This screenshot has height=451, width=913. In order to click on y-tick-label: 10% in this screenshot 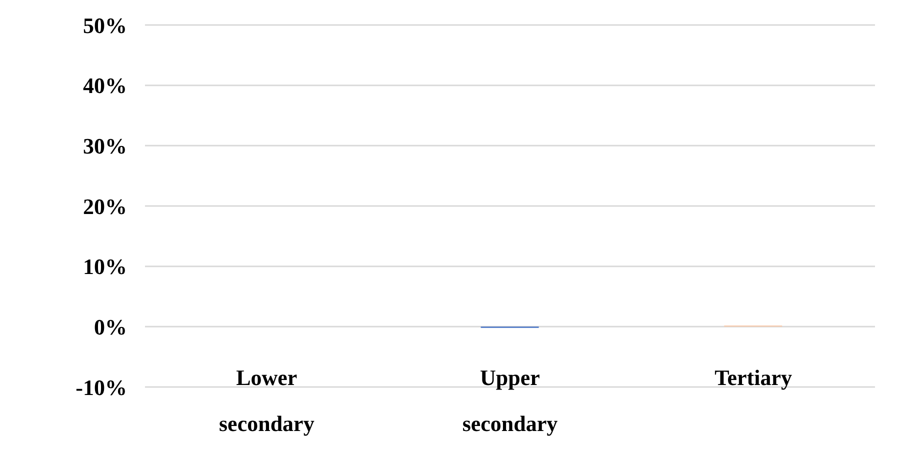, I will do `click(105, 267)`.